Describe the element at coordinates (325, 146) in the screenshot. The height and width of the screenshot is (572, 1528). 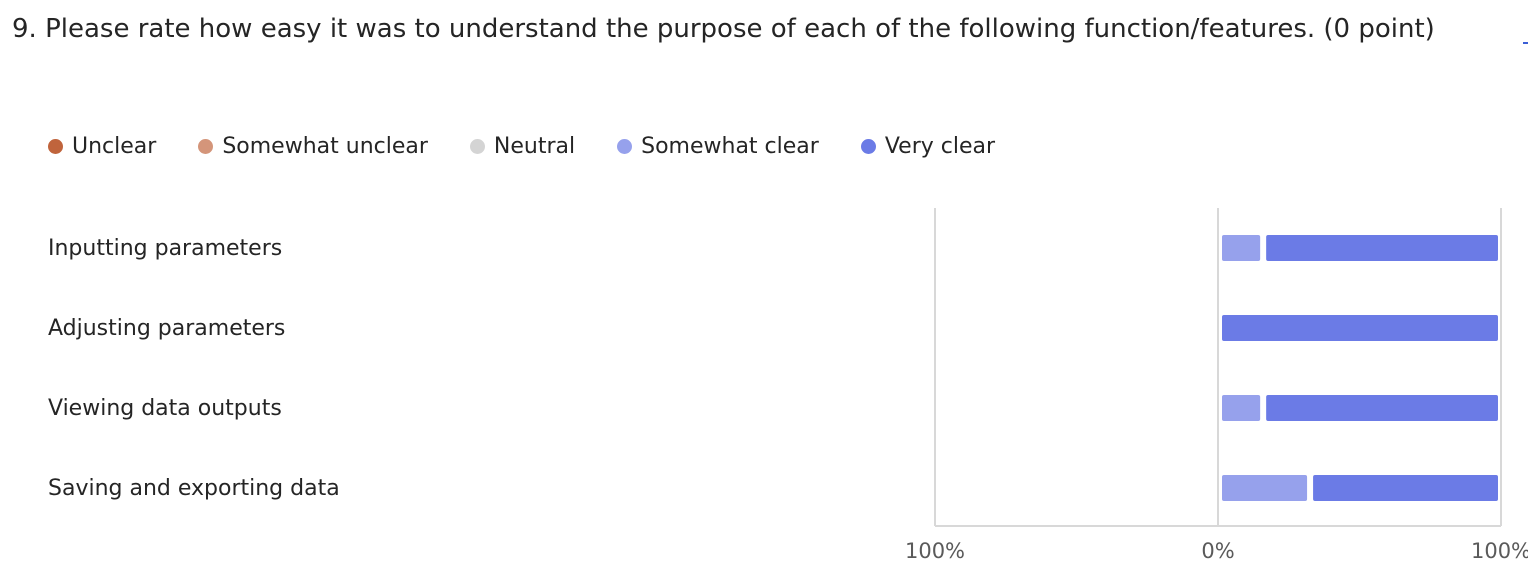
I see `legend-label-somewhat-unclear: Somewhat unclear` at that location.